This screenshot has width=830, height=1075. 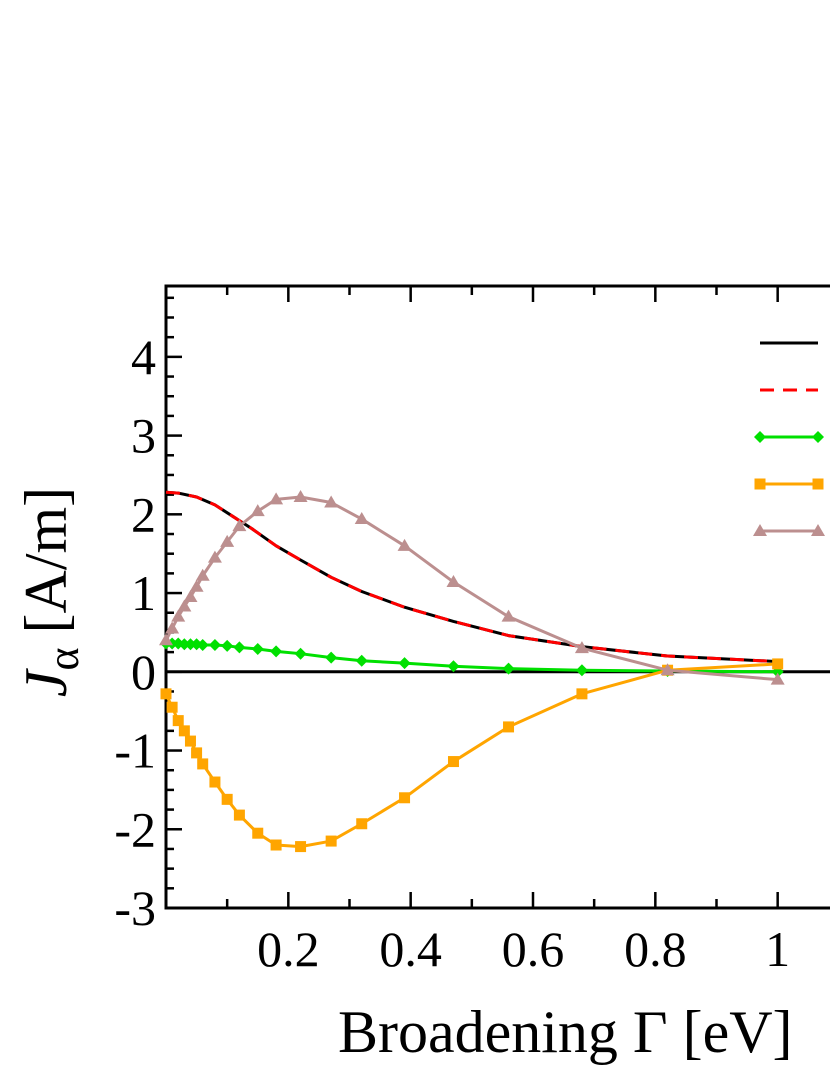 What do you see at coordinates (789, 438) in the screenshot?
I see `legend` at bounding box center [789, 438].